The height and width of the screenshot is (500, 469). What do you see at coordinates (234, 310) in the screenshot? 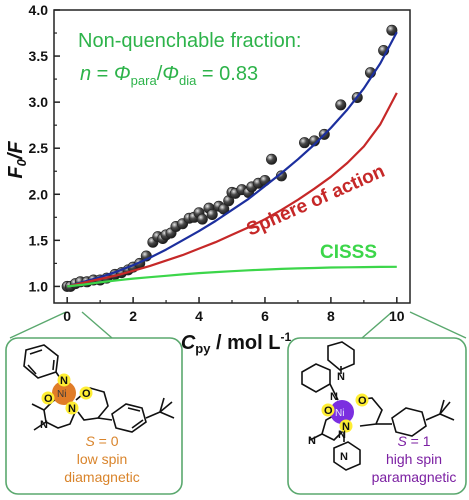
I see `x-axis-ticks: 0 2 4 6 8 10` at bounding box center [234, 310].